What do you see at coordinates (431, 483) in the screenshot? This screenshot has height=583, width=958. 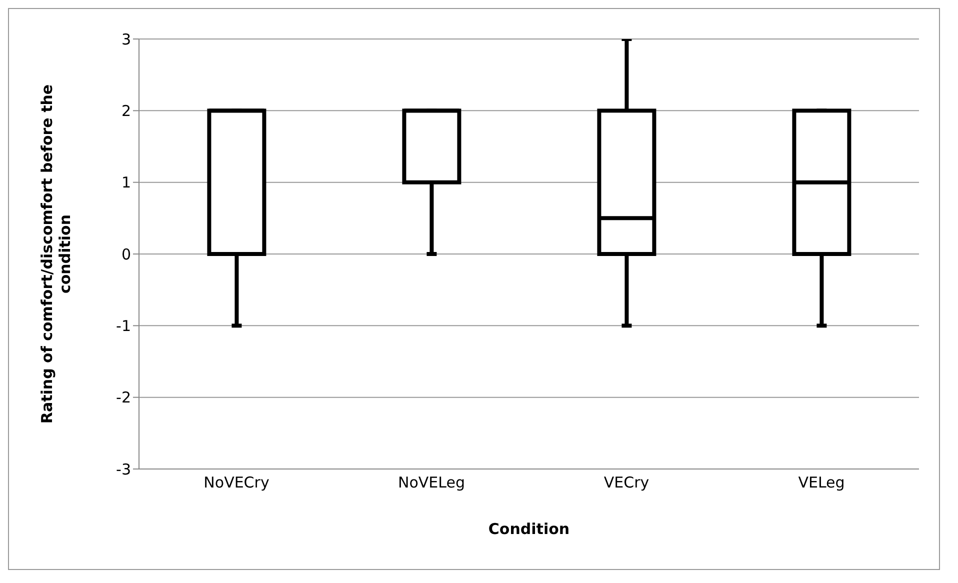 I see `x-tick-label: NoVELeg` at bounding box center [431, 483].